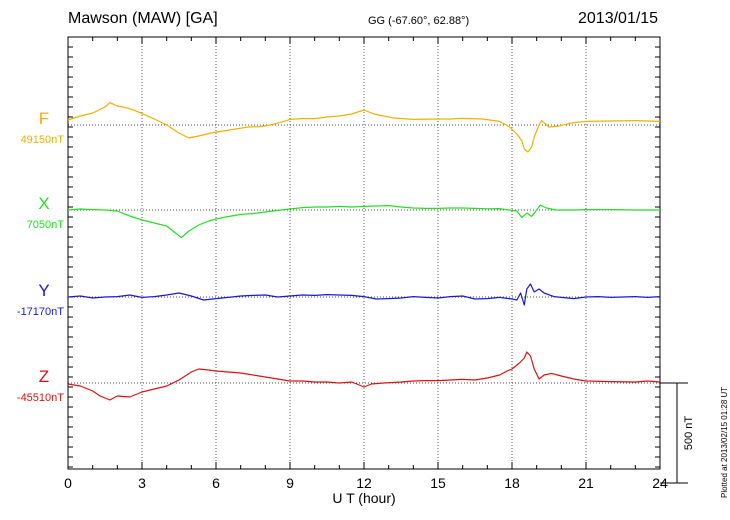  What do you see at coordinates (44, 118) in the screenshot?
I see `series-name-F: F` at bounding box center [44, 118].